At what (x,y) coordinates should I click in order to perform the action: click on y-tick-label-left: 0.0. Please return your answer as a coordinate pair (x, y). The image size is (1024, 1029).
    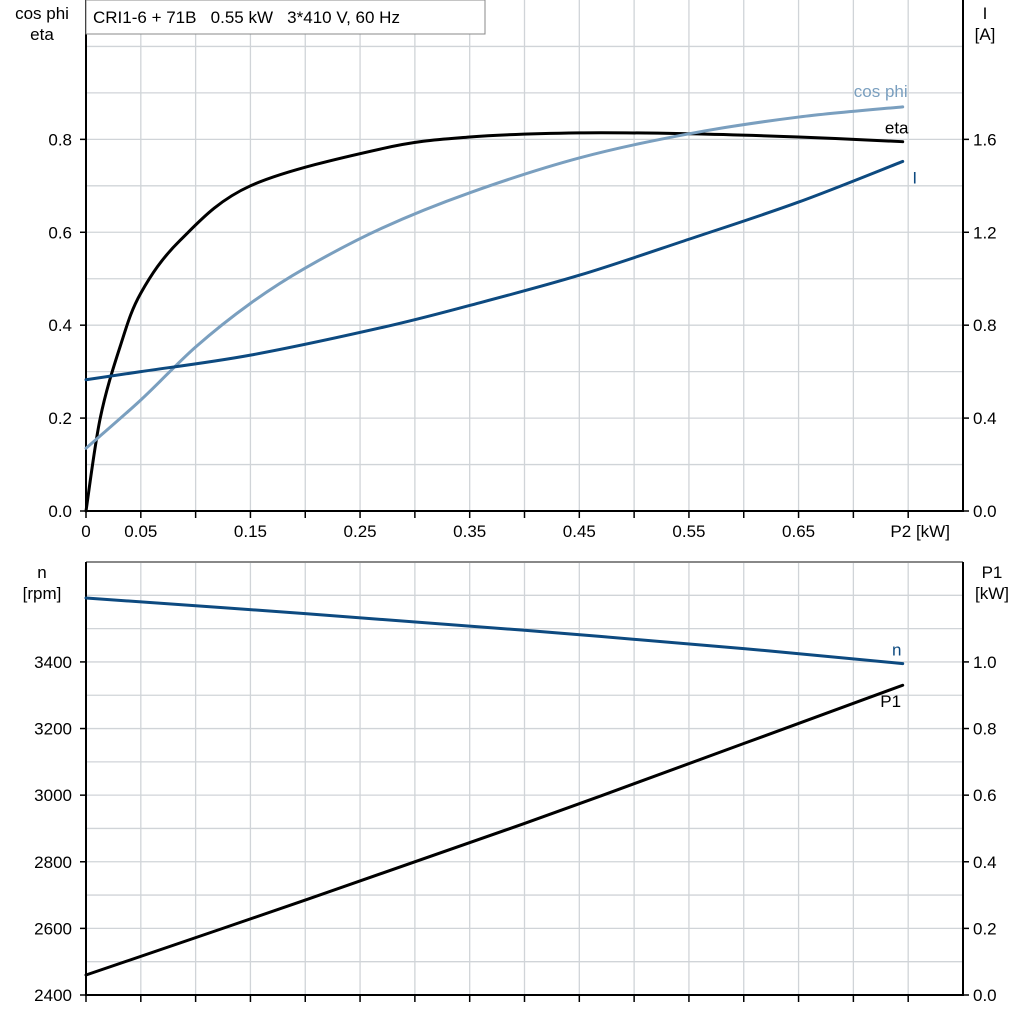
    Looking at the image, I should click on (60, 511).